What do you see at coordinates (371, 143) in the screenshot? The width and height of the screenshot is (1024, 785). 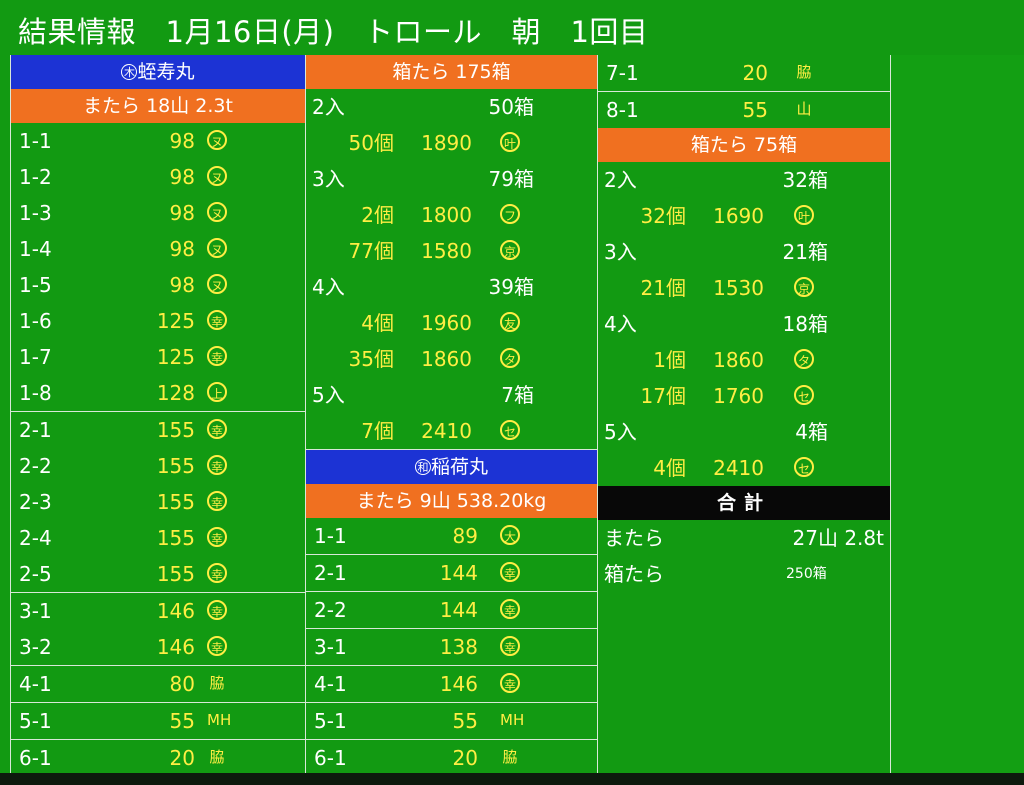 I see `box-count: 50個` at bounding box center [371, 143].